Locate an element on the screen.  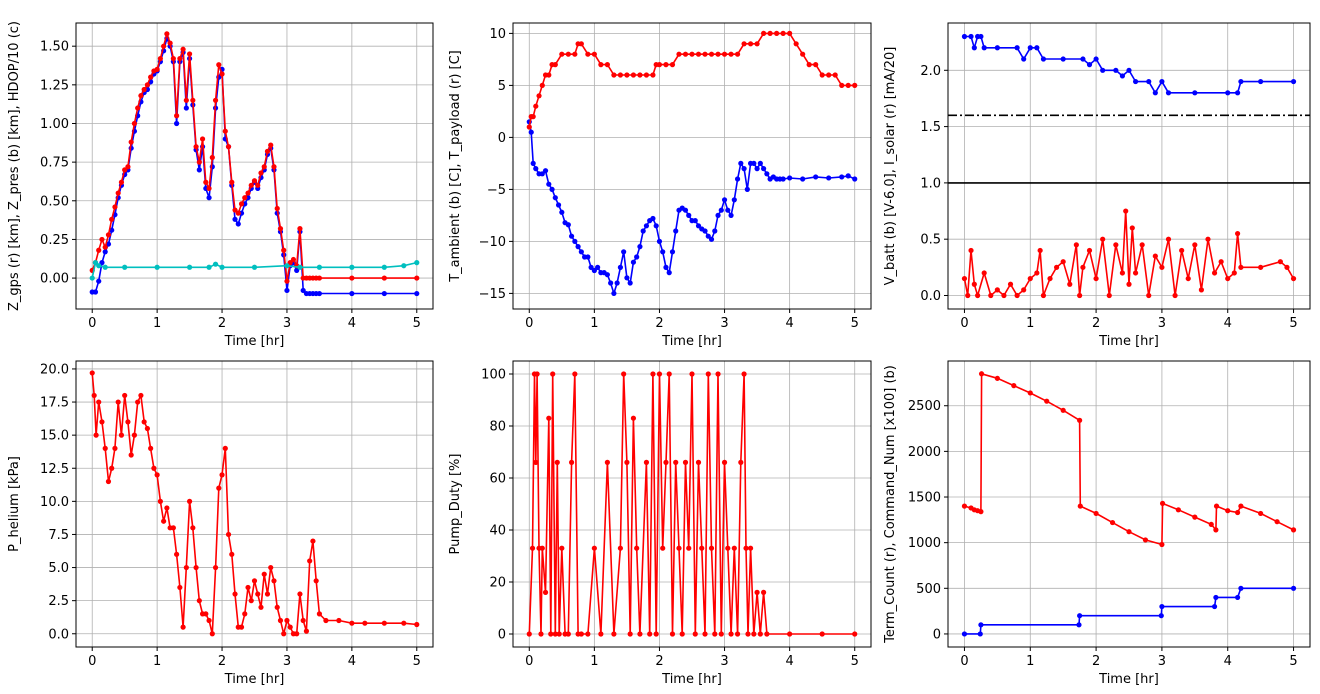
y-axis-label: P_helium [kPa] is located at coordinates (14, 504).